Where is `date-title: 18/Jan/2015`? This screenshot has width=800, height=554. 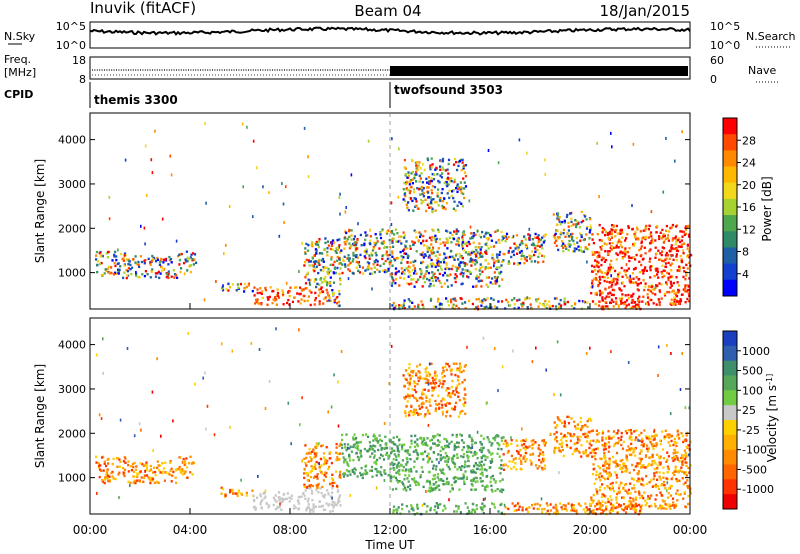 date-title: 18/Jan/2015 is located at coordinates (645, 11).